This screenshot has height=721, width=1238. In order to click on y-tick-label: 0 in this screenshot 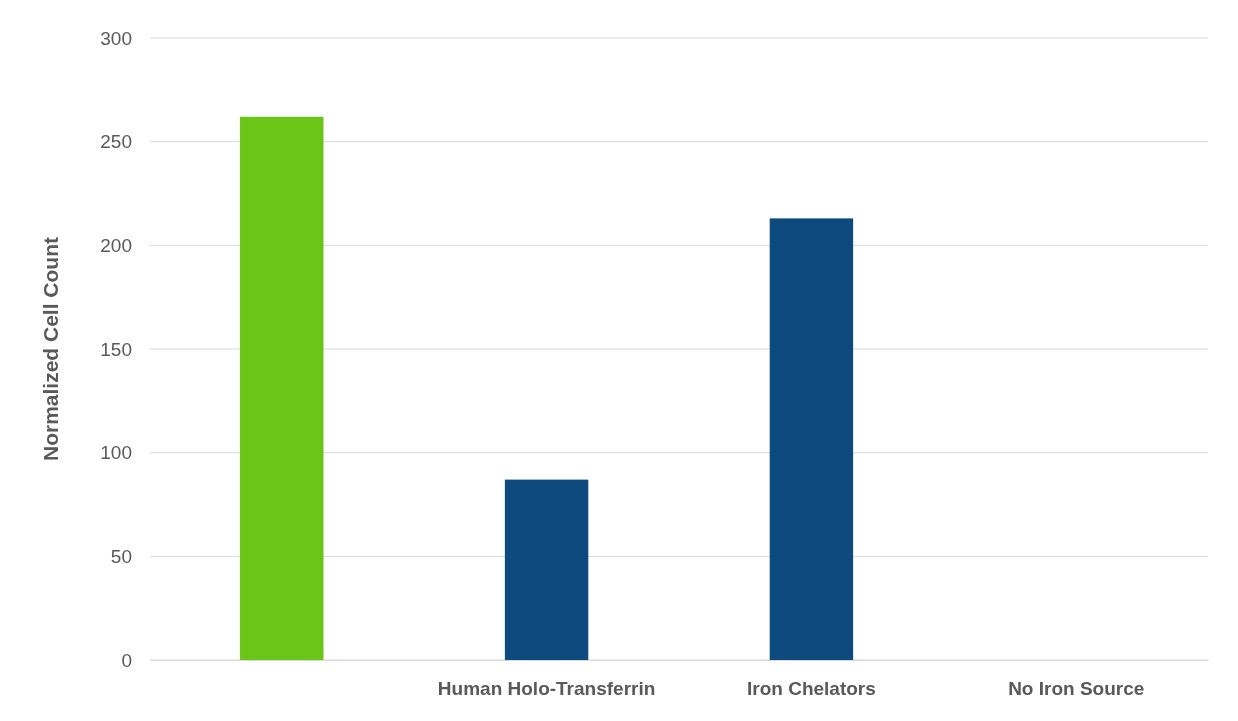, I will do `click(126, 660)`.